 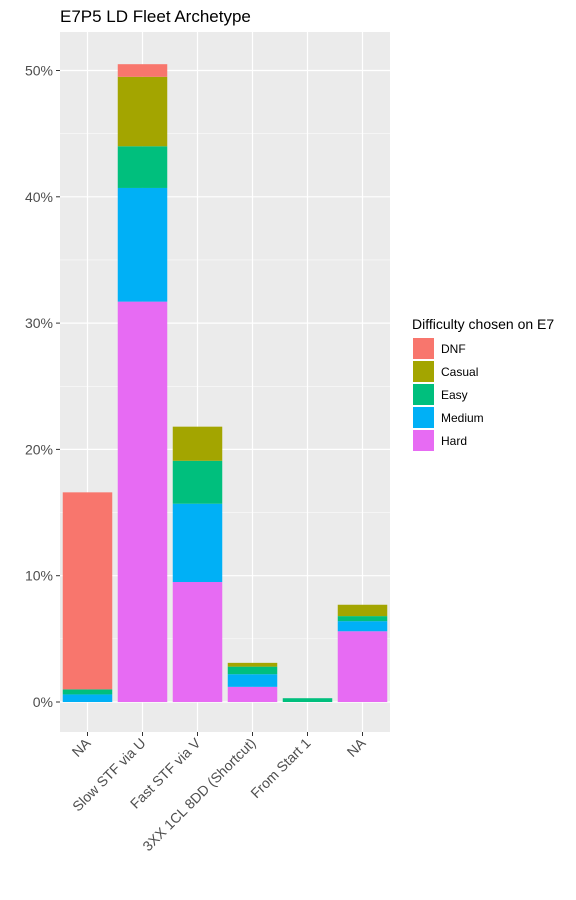 What do you see at coordinates (280, 768) in the screenshot?
I see `x-tick-label: From Start 1` at bounding box center [280, 768].